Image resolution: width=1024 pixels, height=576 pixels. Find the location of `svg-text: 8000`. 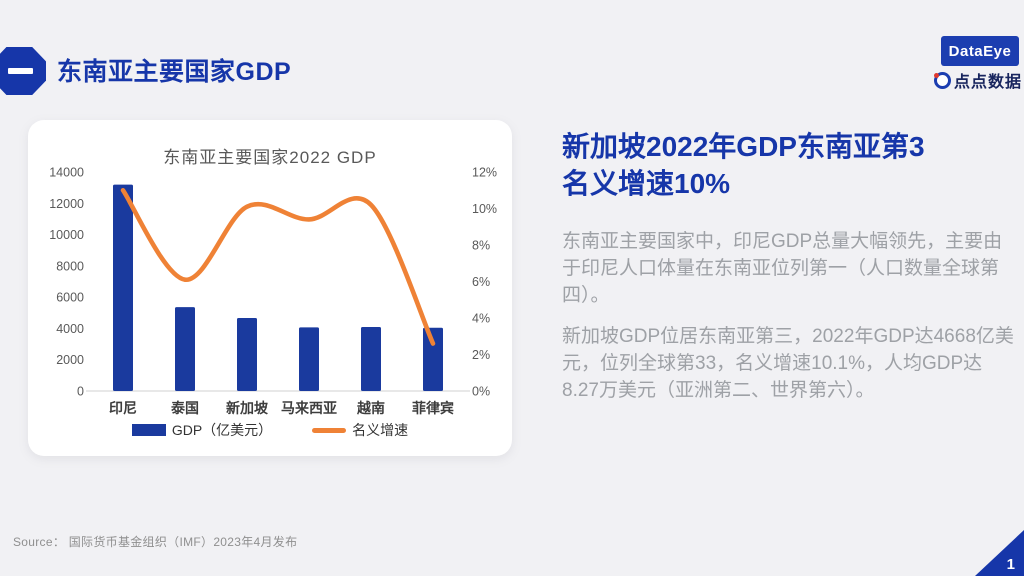

svg-text: 8000 is located at coordinates (70, 266).